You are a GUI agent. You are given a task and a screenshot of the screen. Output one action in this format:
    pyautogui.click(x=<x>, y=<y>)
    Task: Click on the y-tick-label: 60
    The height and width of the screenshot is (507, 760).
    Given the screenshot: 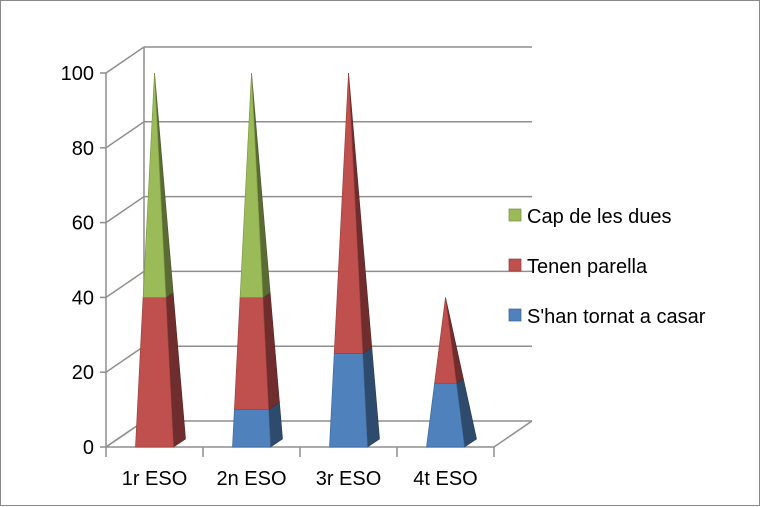 What is the action you would take?
    pyautogui.click(x=83, y=224)
    